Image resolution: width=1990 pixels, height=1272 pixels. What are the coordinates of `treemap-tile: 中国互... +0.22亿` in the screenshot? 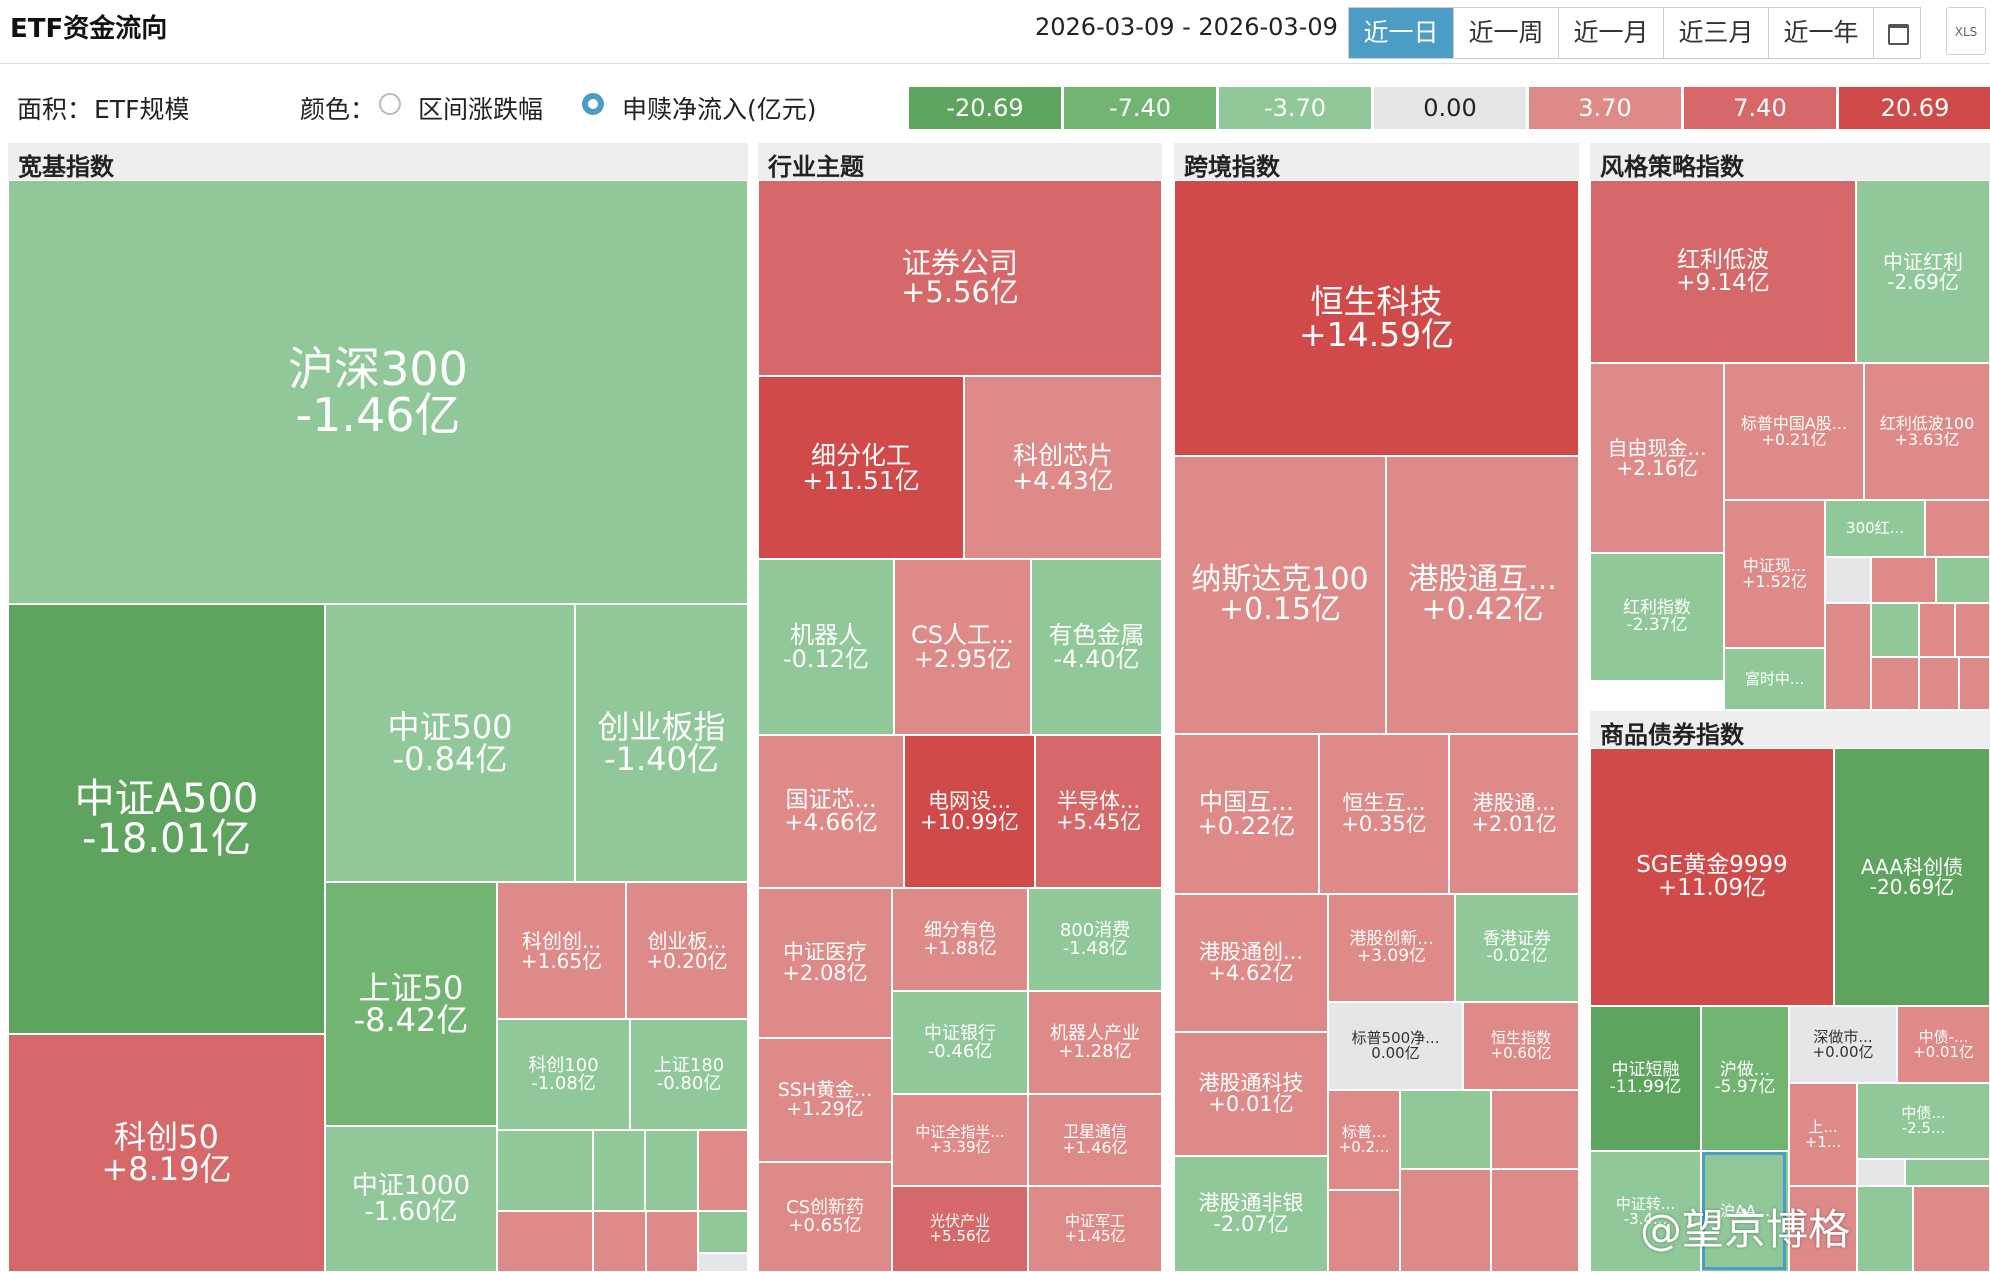 It's located at (1246, 814).